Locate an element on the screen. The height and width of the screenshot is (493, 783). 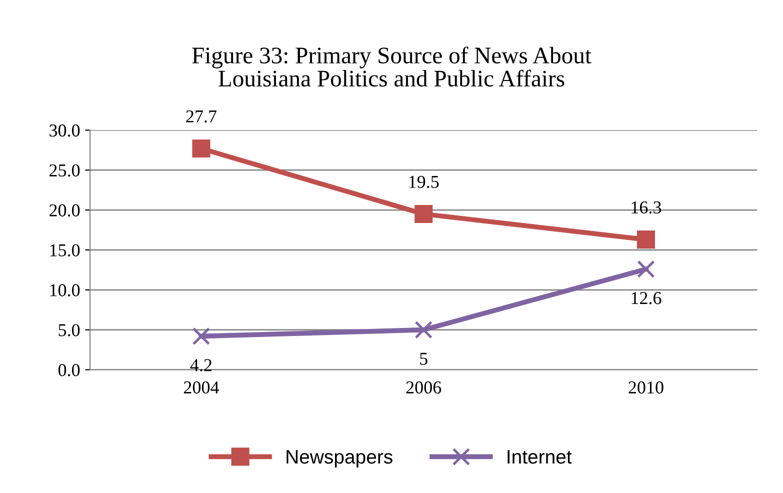
y-tick-label: 20.0 is located at coordinates (65, 210).